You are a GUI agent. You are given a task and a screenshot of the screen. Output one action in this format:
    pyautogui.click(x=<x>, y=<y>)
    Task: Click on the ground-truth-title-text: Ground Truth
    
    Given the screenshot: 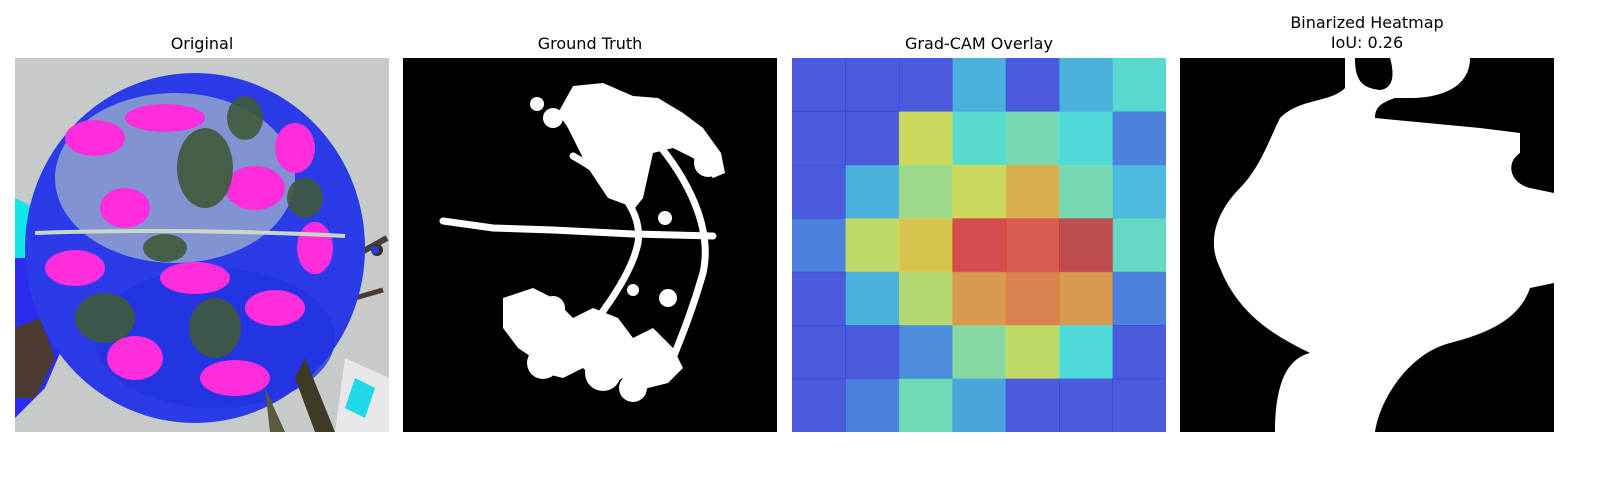 What is the action you would take?
    pyautogui.click(x=590, y=44)
    